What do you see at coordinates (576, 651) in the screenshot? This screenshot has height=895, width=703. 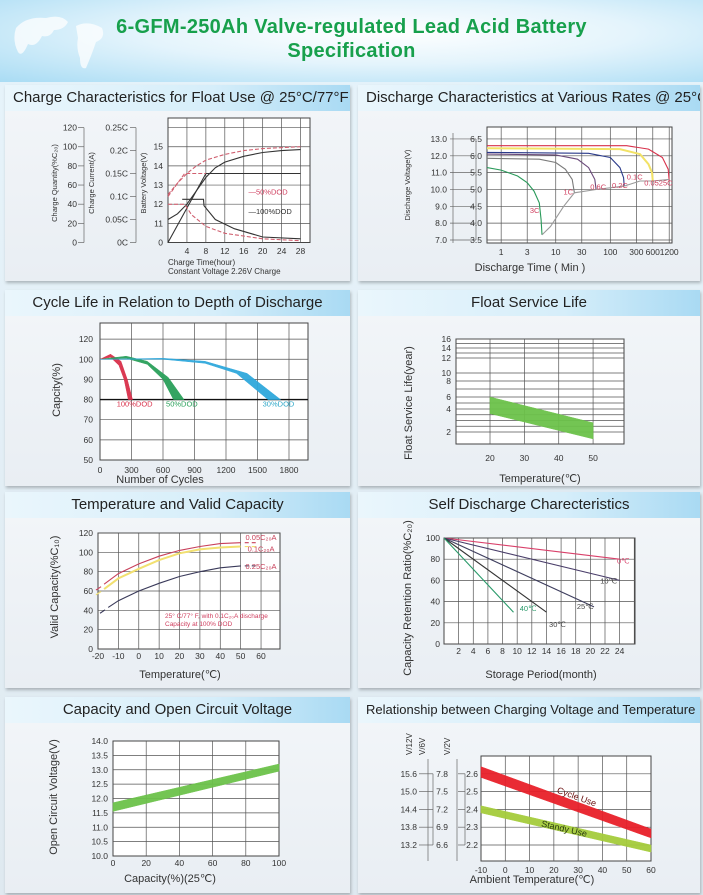 I see `x-tick-label: 18` at bounding box center [576, 651].